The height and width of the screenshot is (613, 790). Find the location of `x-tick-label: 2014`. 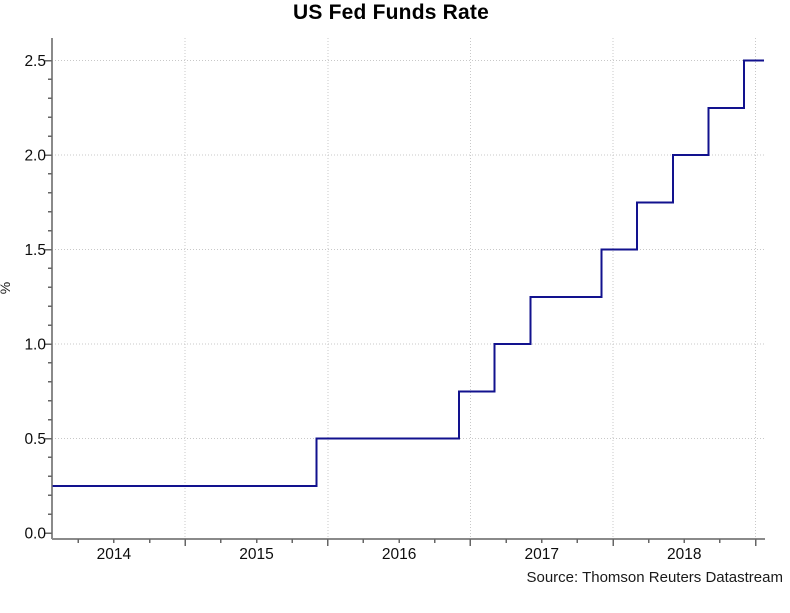

x-tick-label: 2014 is located at coordinates (114, 554).